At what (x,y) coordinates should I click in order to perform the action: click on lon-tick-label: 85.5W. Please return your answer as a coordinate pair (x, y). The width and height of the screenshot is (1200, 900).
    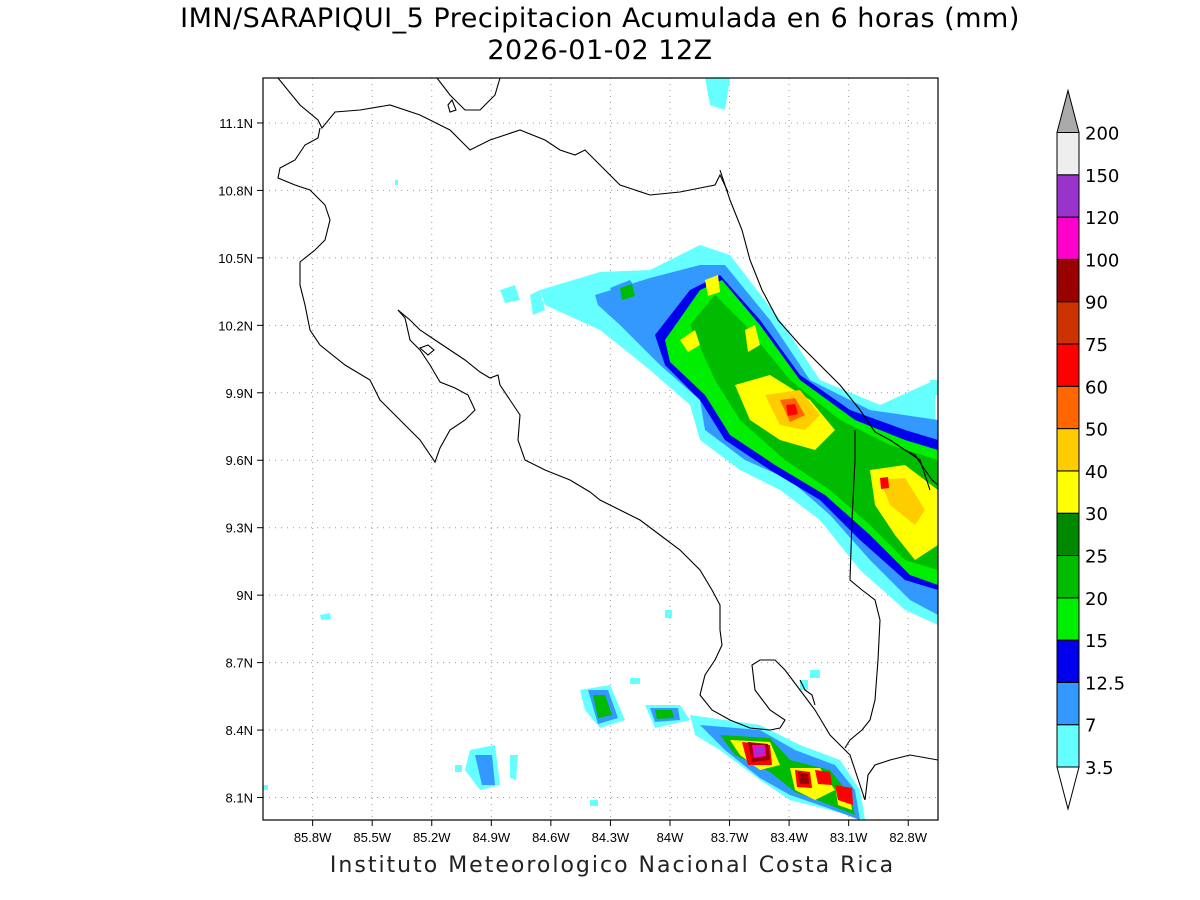
    Looking at the image, I should click on (372, 837).